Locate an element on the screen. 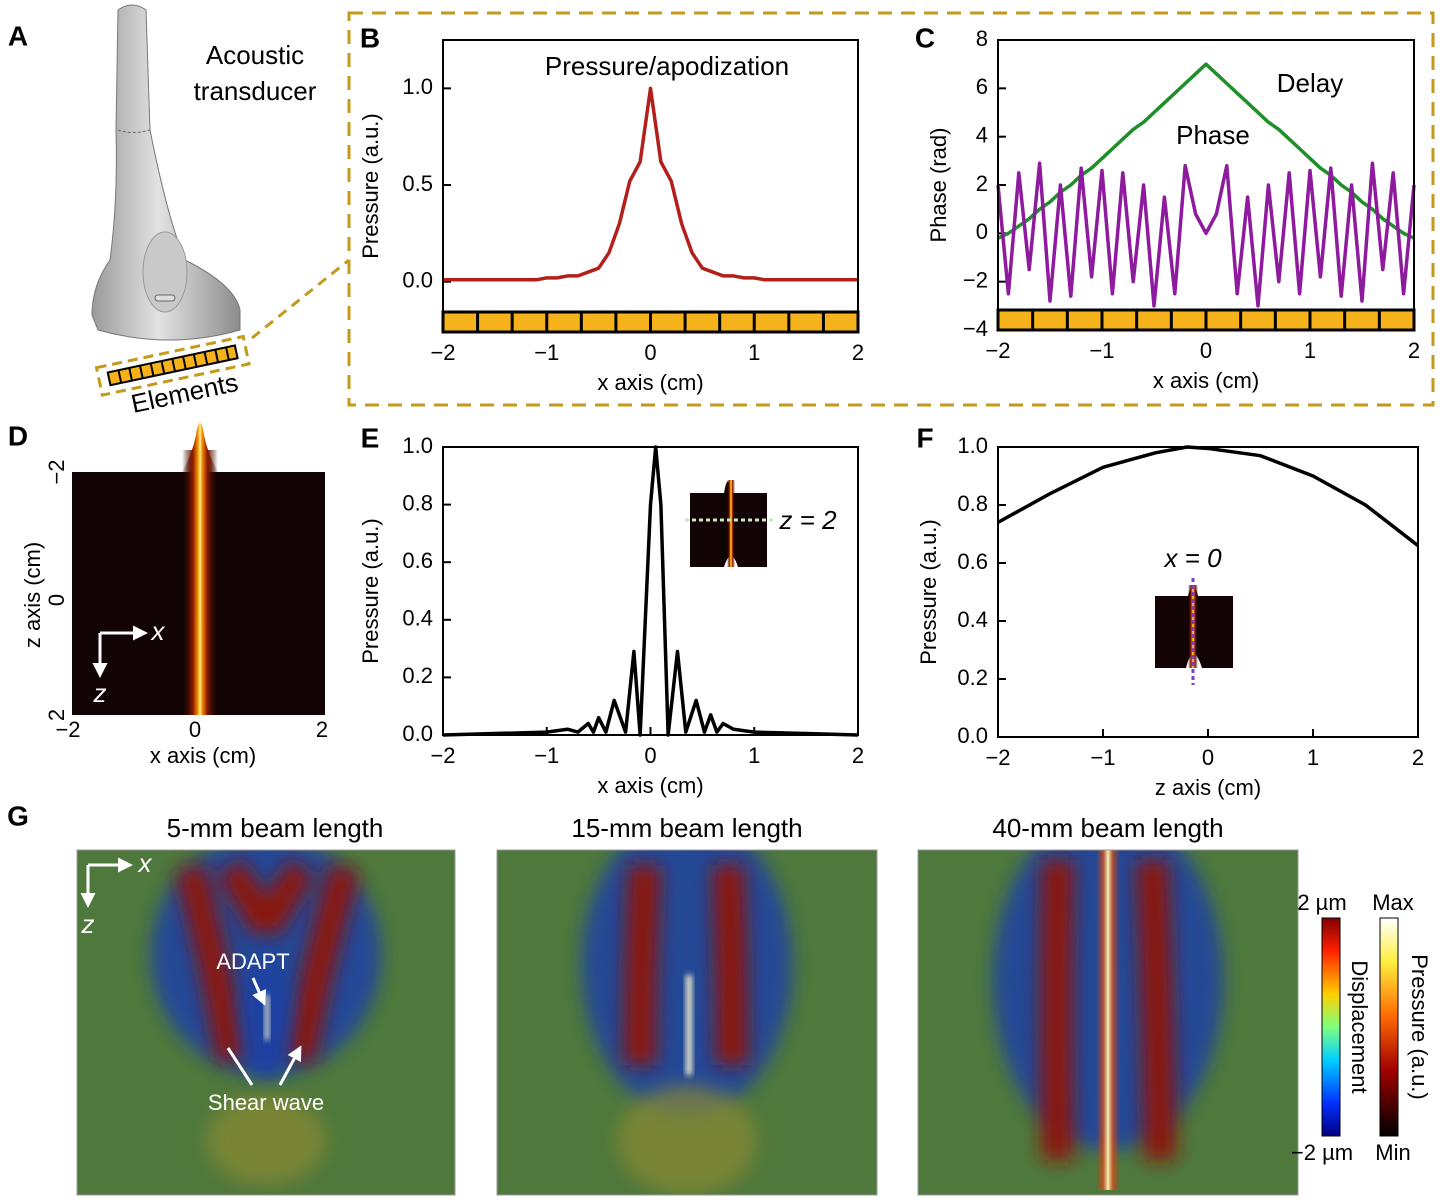 The width and height of the screenshot is (1442, 1200). inset-beam is located at coordinates (731, 523).